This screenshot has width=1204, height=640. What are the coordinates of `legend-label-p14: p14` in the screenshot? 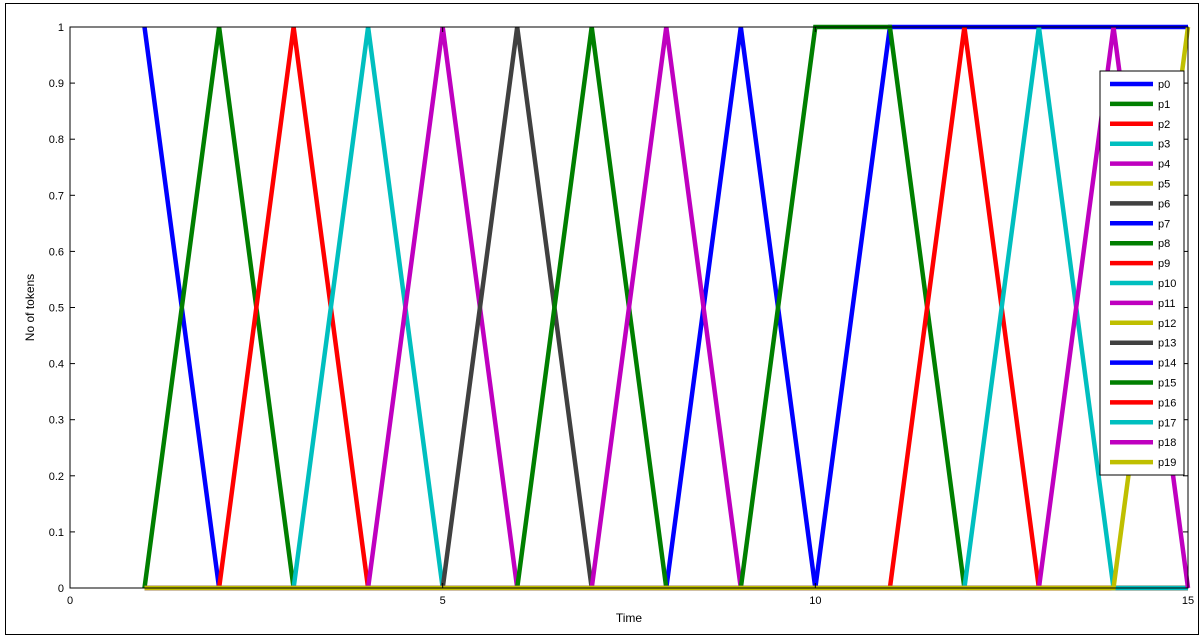 It's located at (1167, 364).